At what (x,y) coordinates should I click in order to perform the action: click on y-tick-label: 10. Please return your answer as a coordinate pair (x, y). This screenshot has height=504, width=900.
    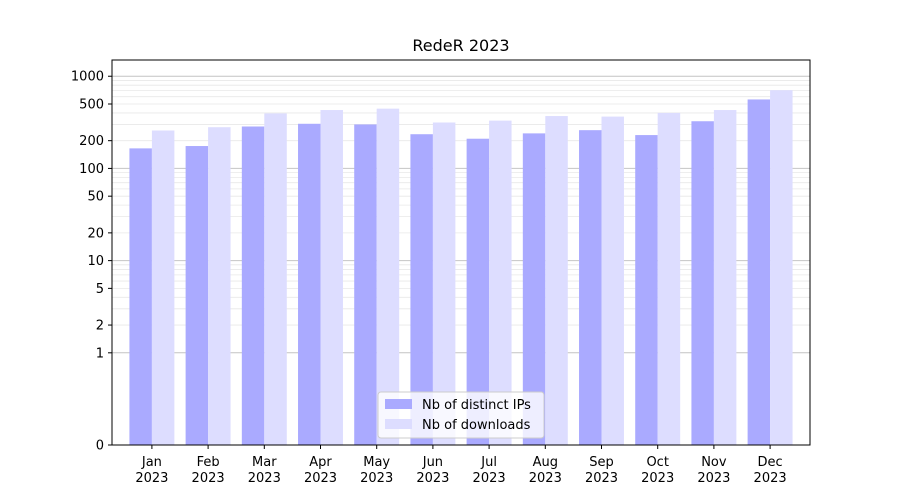
    Looking at the image, I should click on (95, 261).